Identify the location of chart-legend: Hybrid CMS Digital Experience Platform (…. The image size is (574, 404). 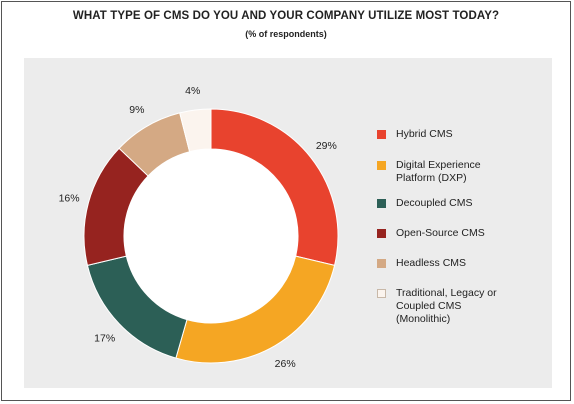
(454, 227).